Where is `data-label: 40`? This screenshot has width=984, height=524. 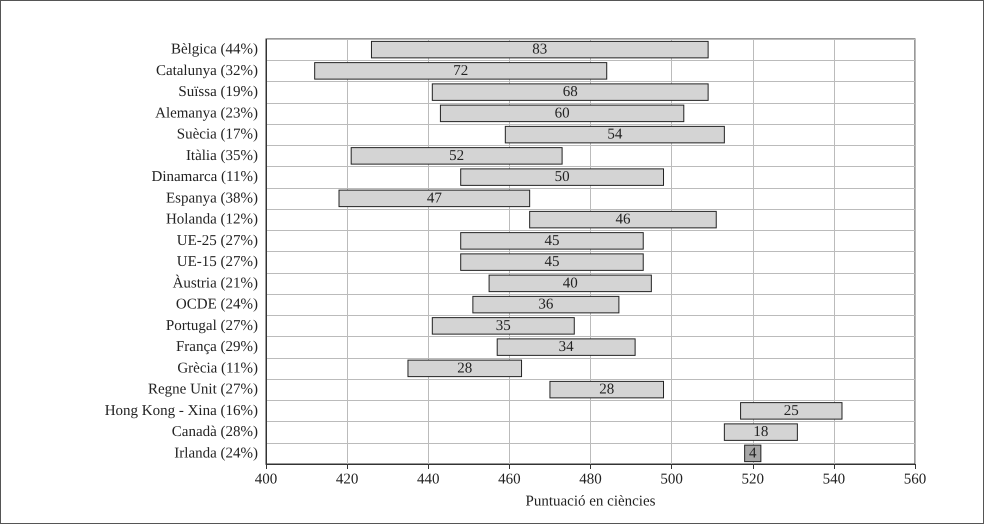 data-label: 40 is located at coordinates (570, 283).